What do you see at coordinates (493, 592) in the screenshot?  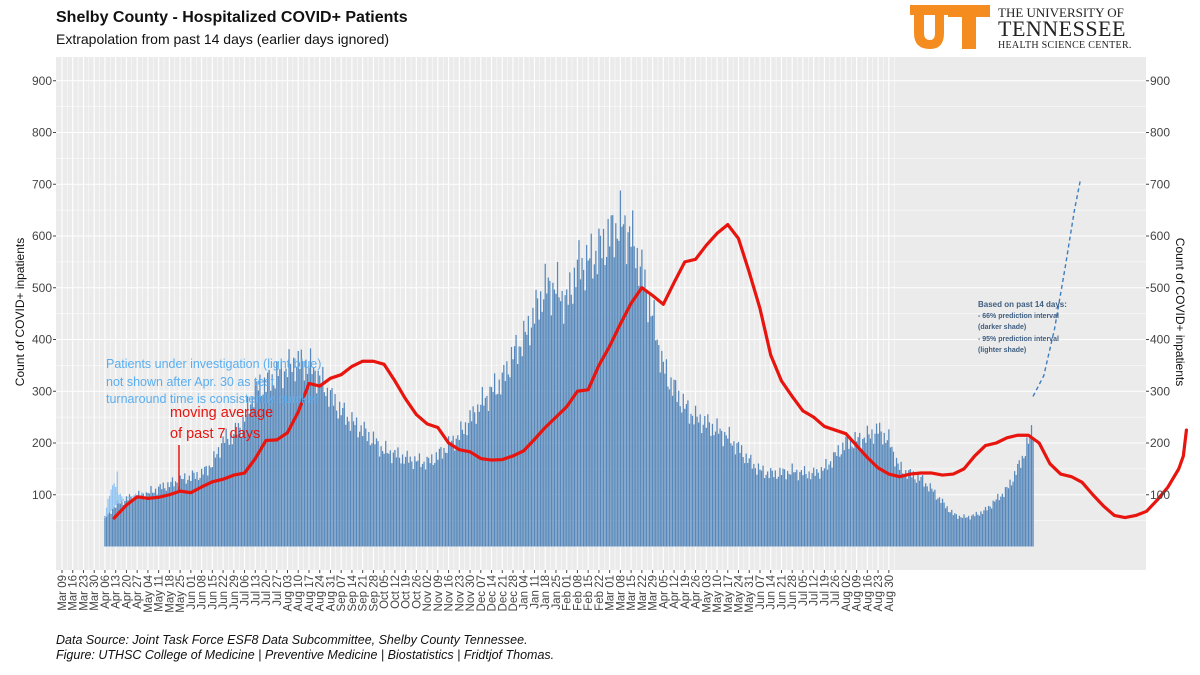 I see `x-tick-label: Dec 14` at bounding box center [493, 592].